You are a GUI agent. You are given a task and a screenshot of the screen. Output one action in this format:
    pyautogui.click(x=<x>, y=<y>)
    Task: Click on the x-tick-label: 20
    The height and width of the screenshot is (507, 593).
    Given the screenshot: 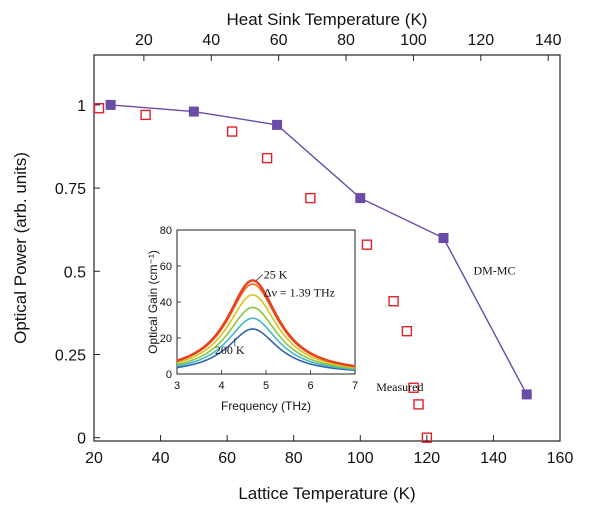 What is the action you would take?
    pyautogui.click(x=94, y=458)
    